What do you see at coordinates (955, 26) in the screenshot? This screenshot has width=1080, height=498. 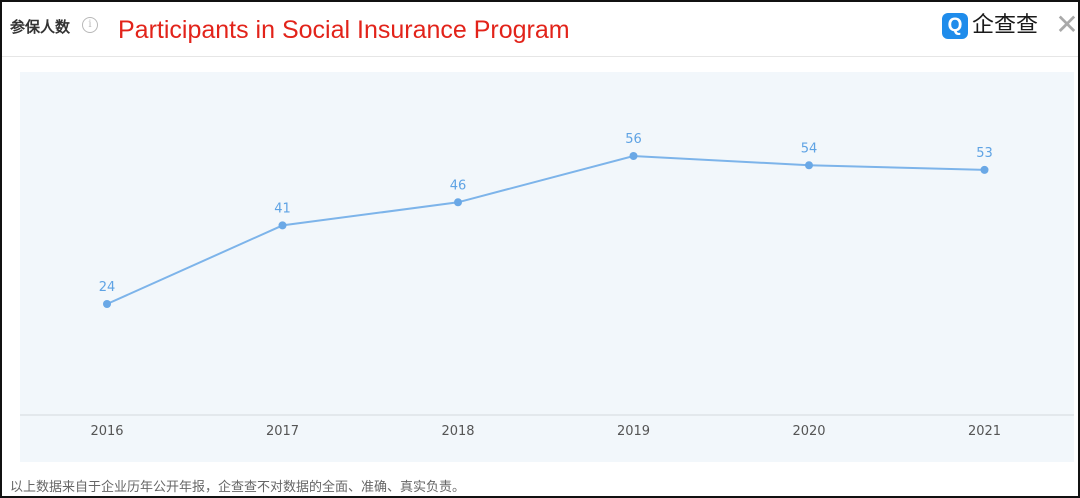 I see `brand-logo-icon: Q` at bounding box center [955, 26].